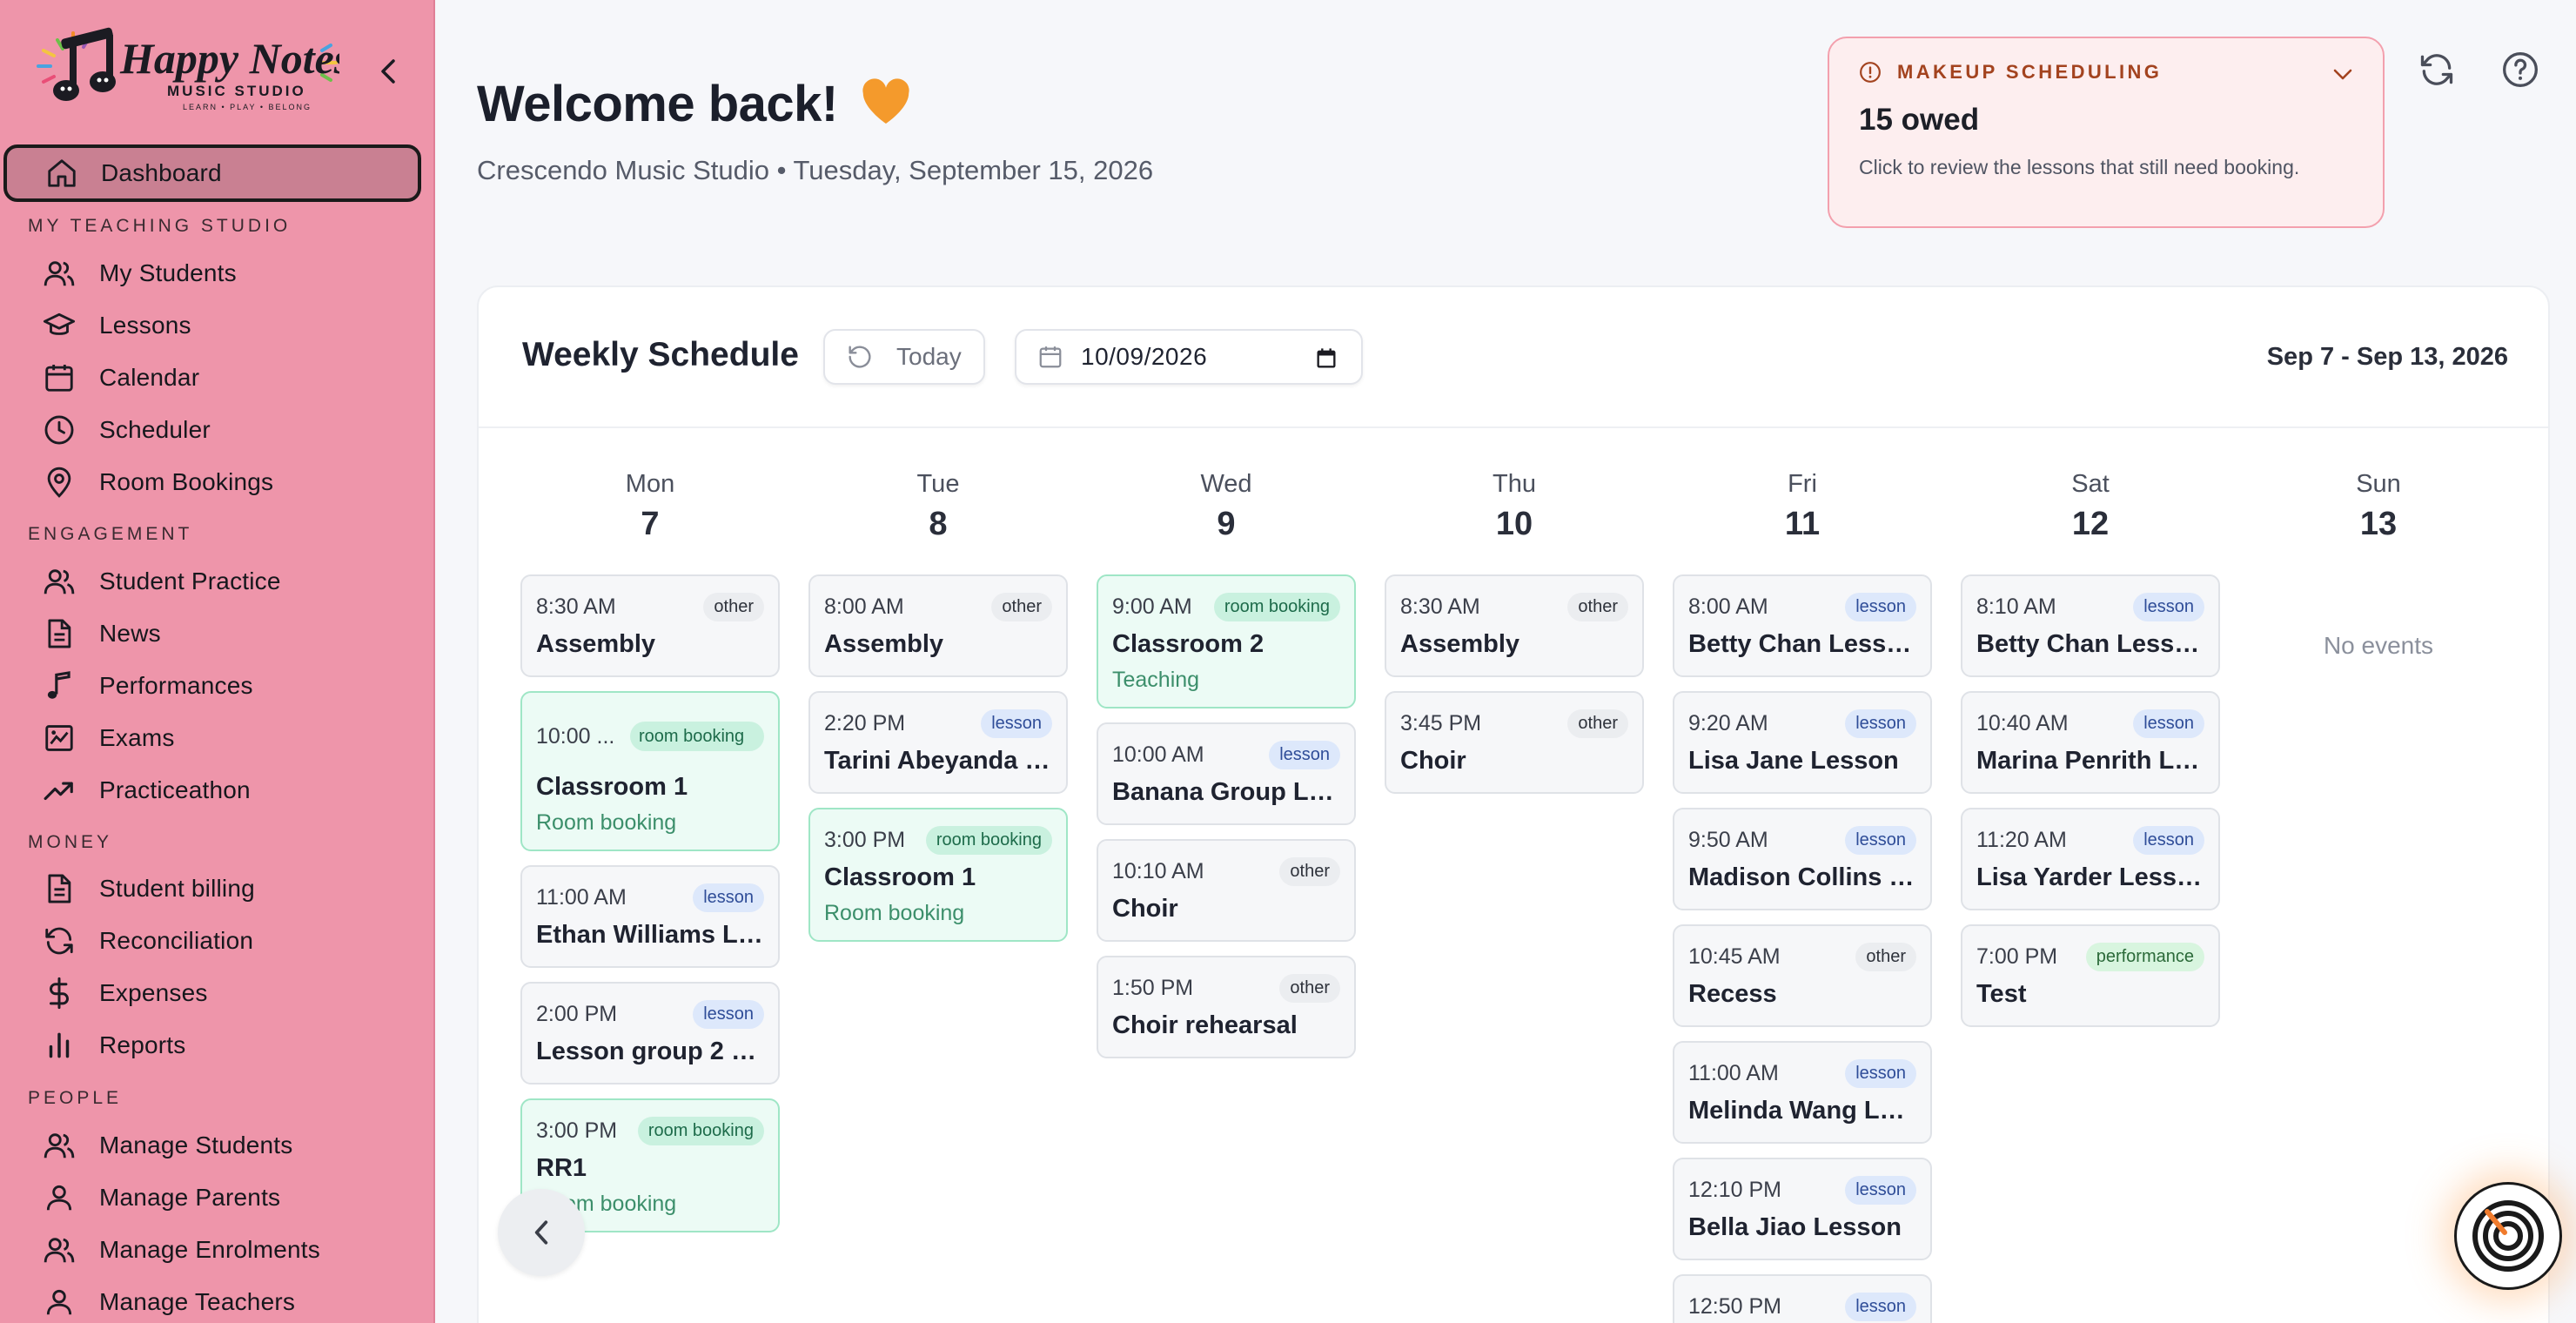 The image size is (2576, 1323). I want to click on event-card: 8:00 AM lesson Betty Chan Lesson, so click(1802, 625).